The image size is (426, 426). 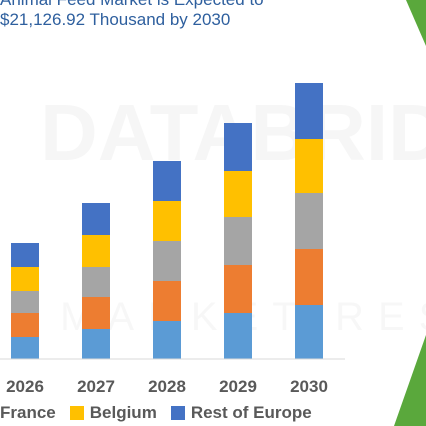 I want to click on x-tick-label-2028: 2028, so click(x=167, y=386).